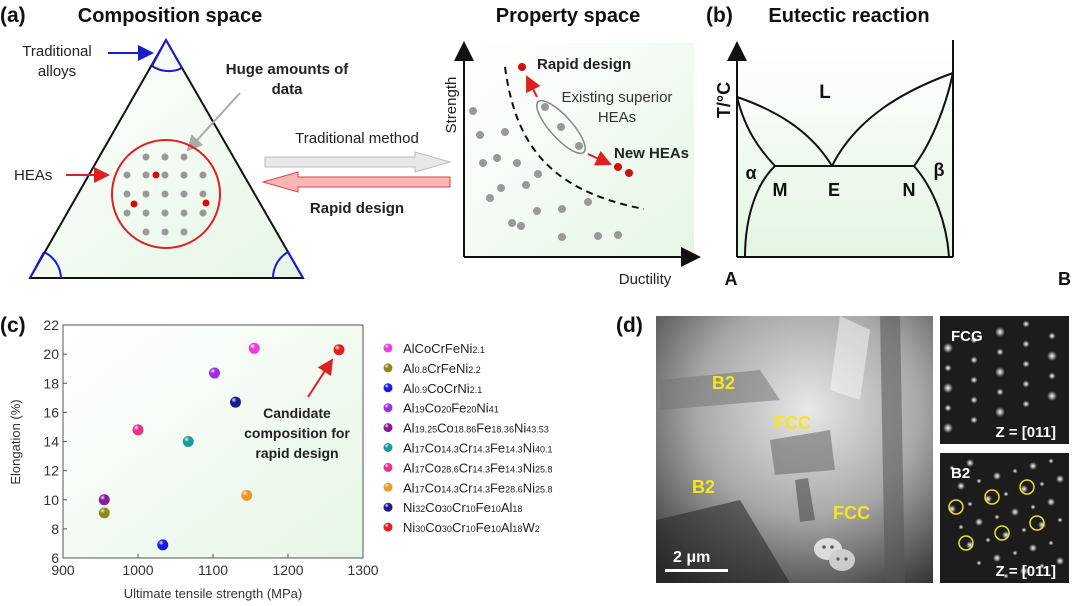  What do you see at coordinates (51, 500) in the screenshot?
I see `y-tick-label: 10` at bounding box center [51, 500].